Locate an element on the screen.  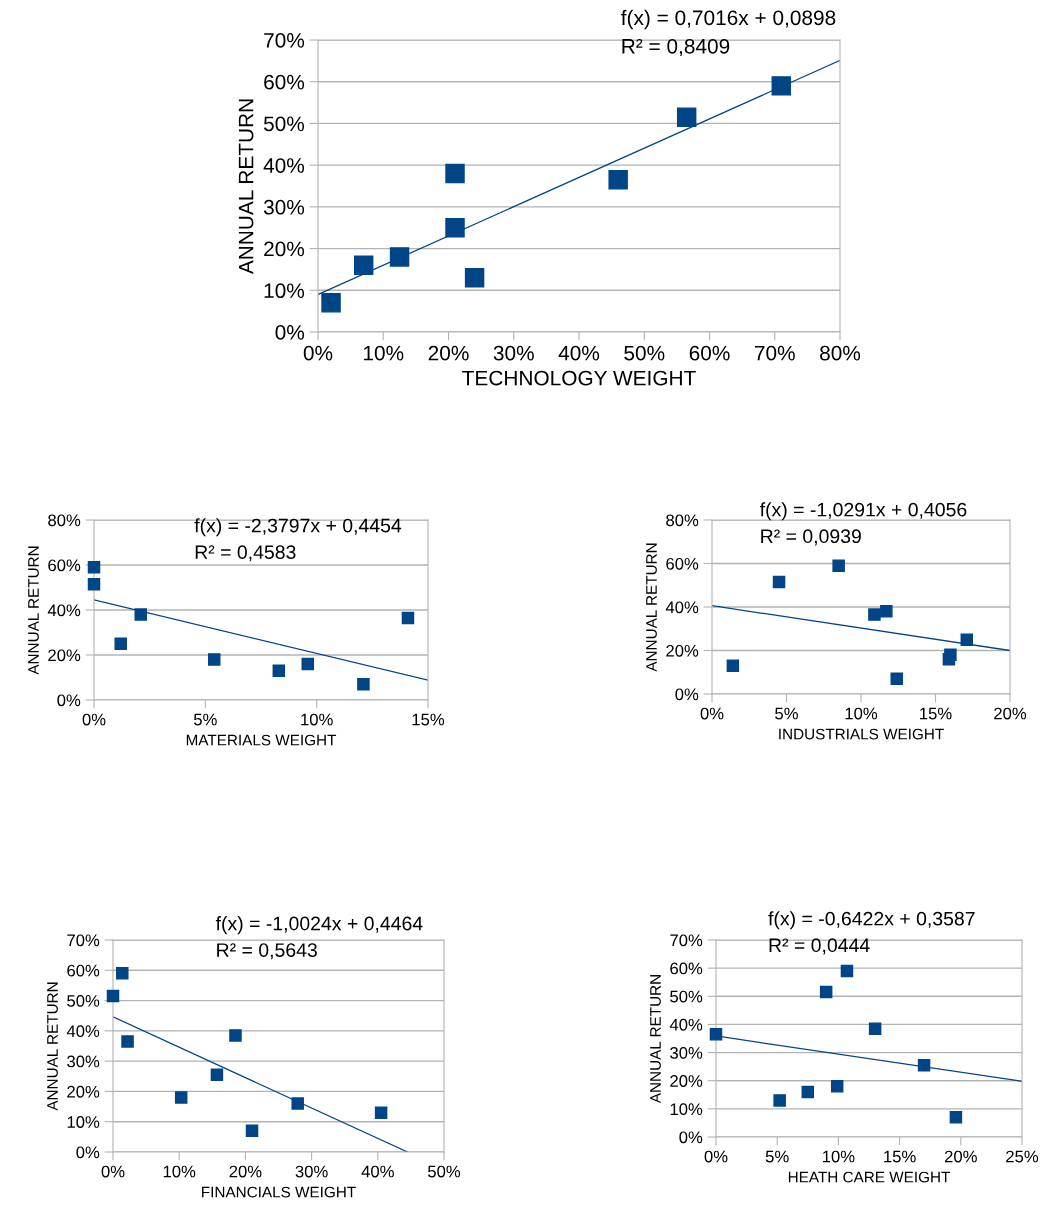
x-tick-label: 25% is located at coordinates (1022, 1156).